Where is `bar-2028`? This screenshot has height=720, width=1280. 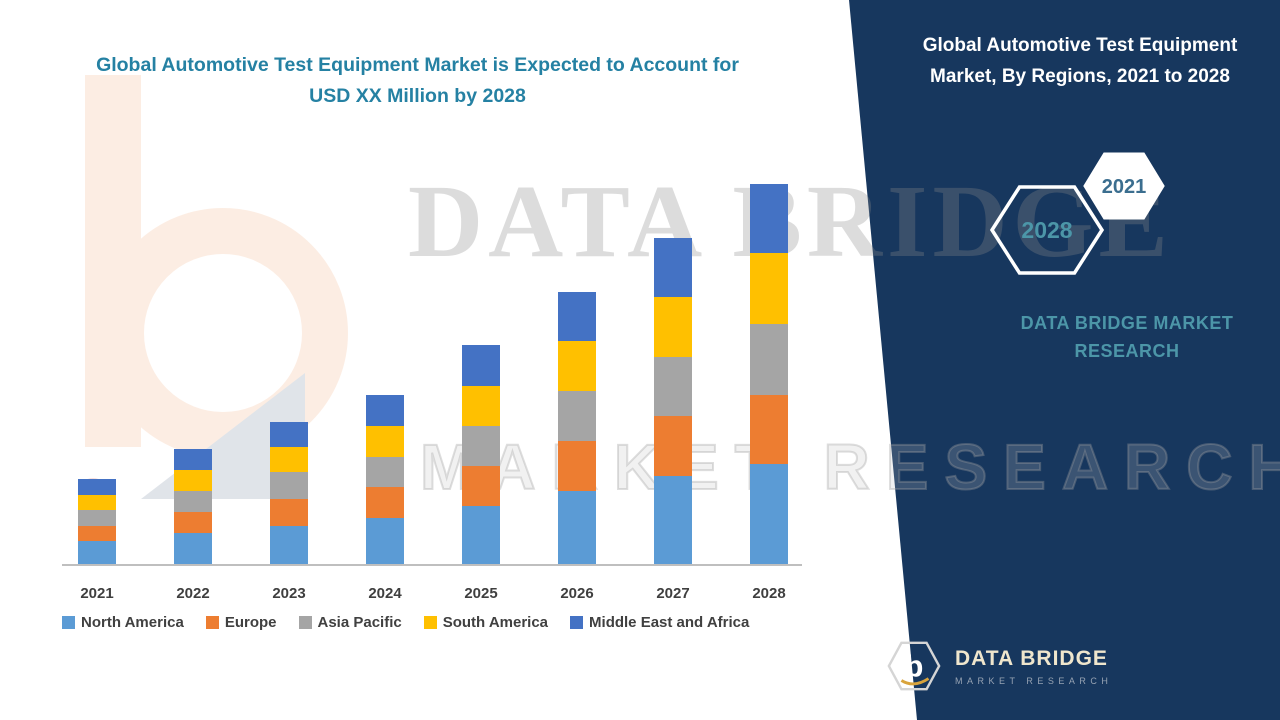
bar-2028 is located at coordinates (769, 374).